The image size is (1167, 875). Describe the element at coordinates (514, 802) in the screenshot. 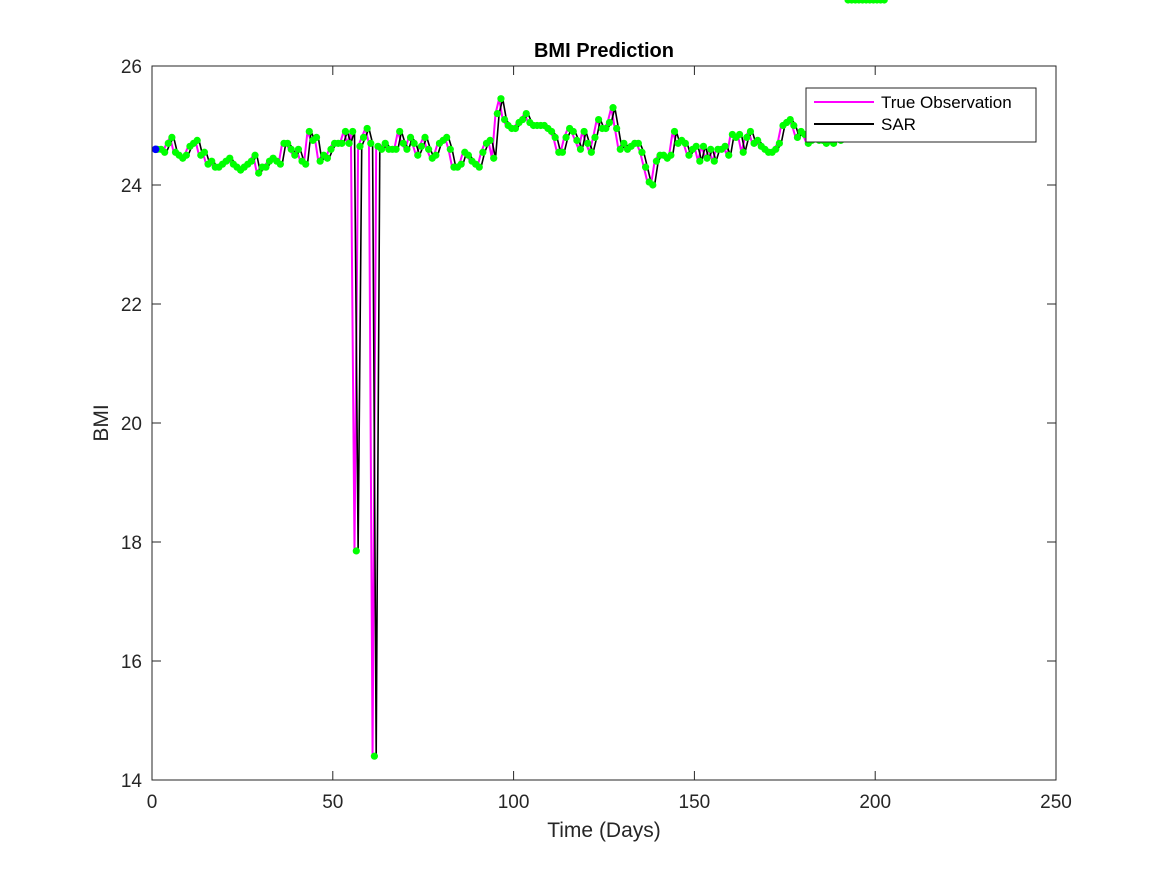

I see `x-tick-label: 100` at that location.